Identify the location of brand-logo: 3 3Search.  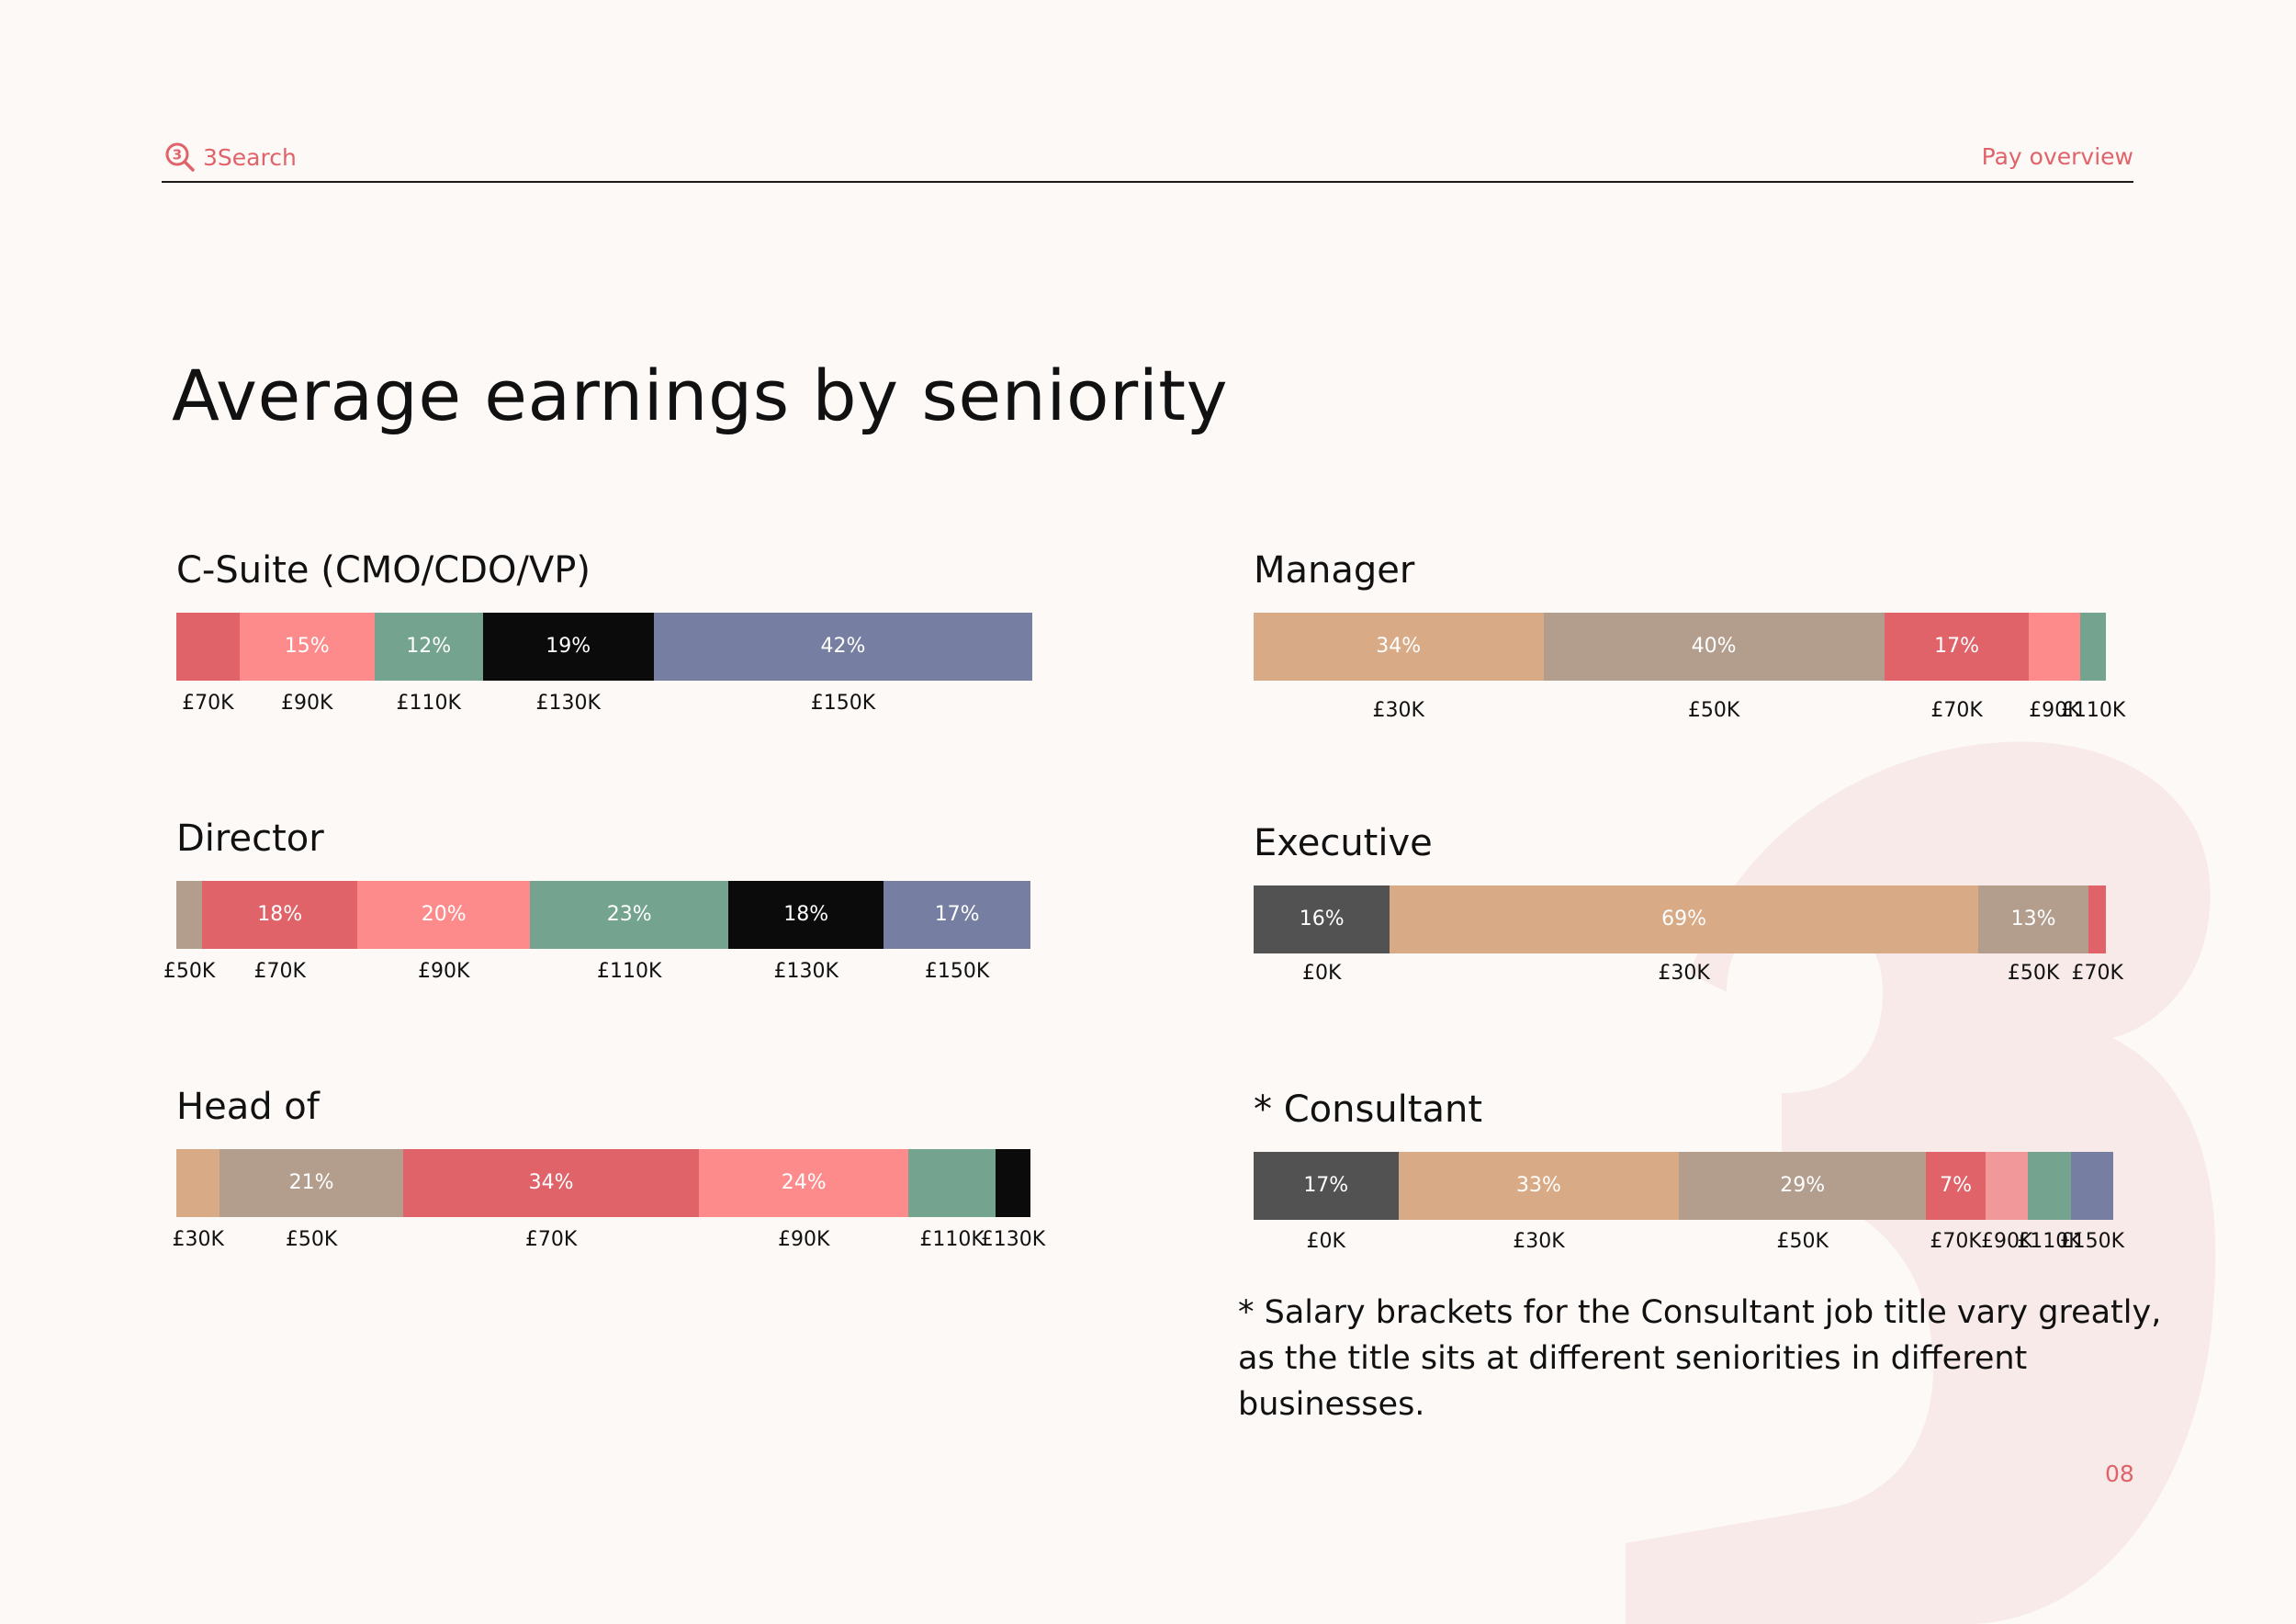
(230, 157).